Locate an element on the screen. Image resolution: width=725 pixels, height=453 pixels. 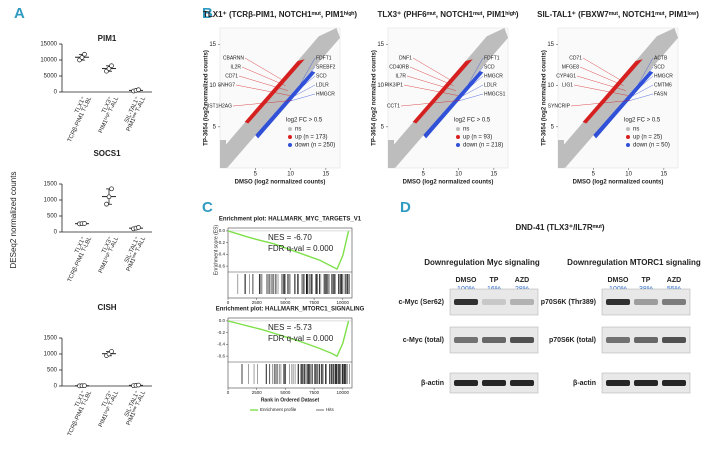
row-label: c-Myc (total) is located at coordinates (423, 340).